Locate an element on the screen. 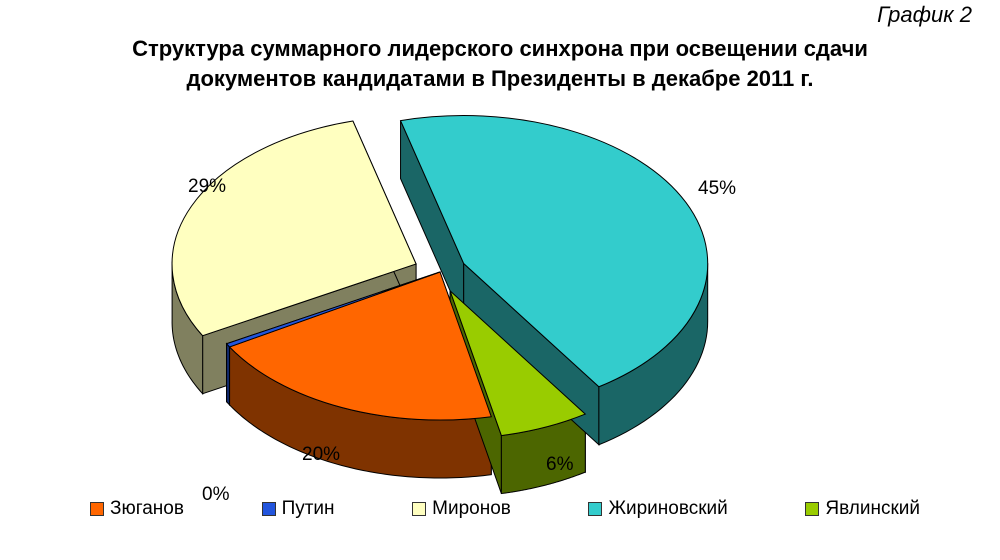 The width and height of the screenshot is (1000, 560). figure-label: График 2 is located at coordinates (924, 14).